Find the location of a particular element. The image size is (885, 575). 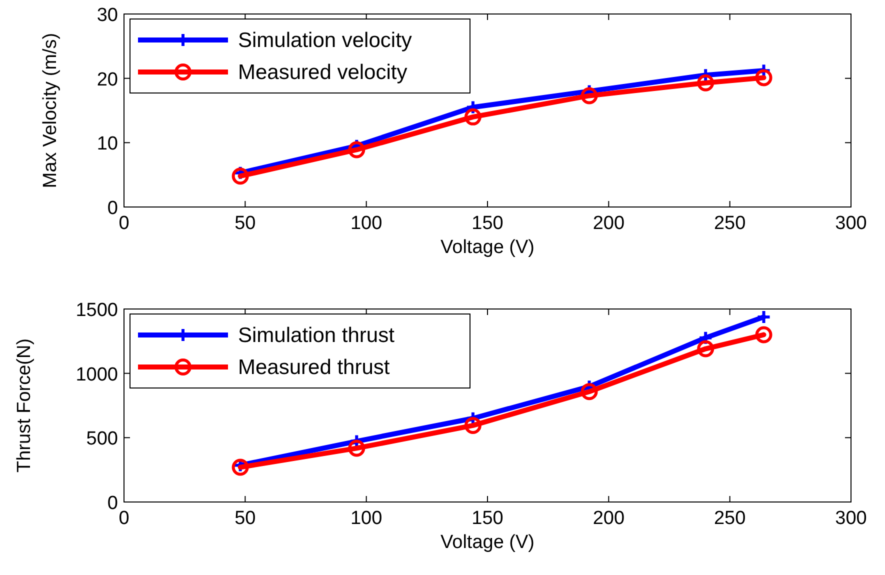

y-tick-label: 10 is located at coordinates (107, 144).